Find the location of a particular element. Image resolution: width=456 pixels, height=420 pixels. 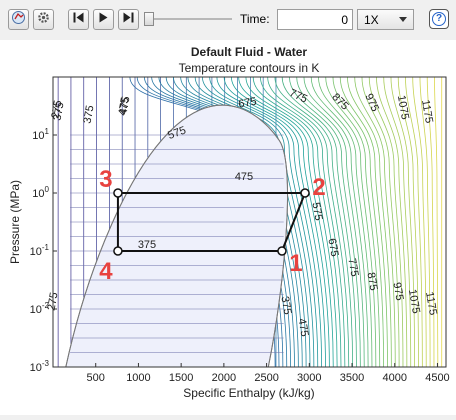

contour-label: 875 is located at coordinates (371, 281).